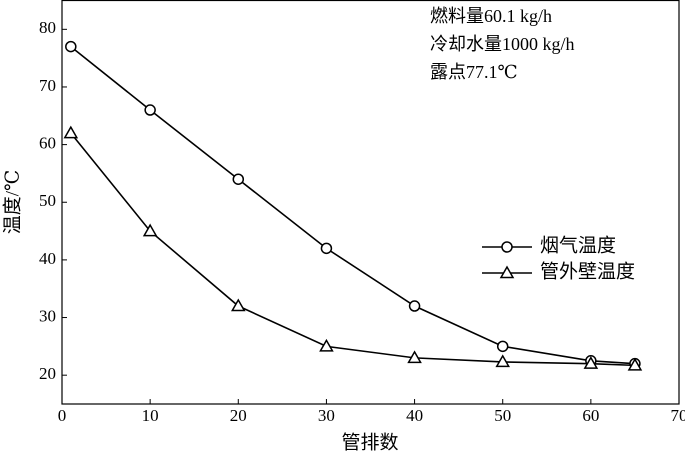 Image resolution: width=685 pixels, height=461 pixels. I want to click on y-tick-label: 70, so click(47, 85).